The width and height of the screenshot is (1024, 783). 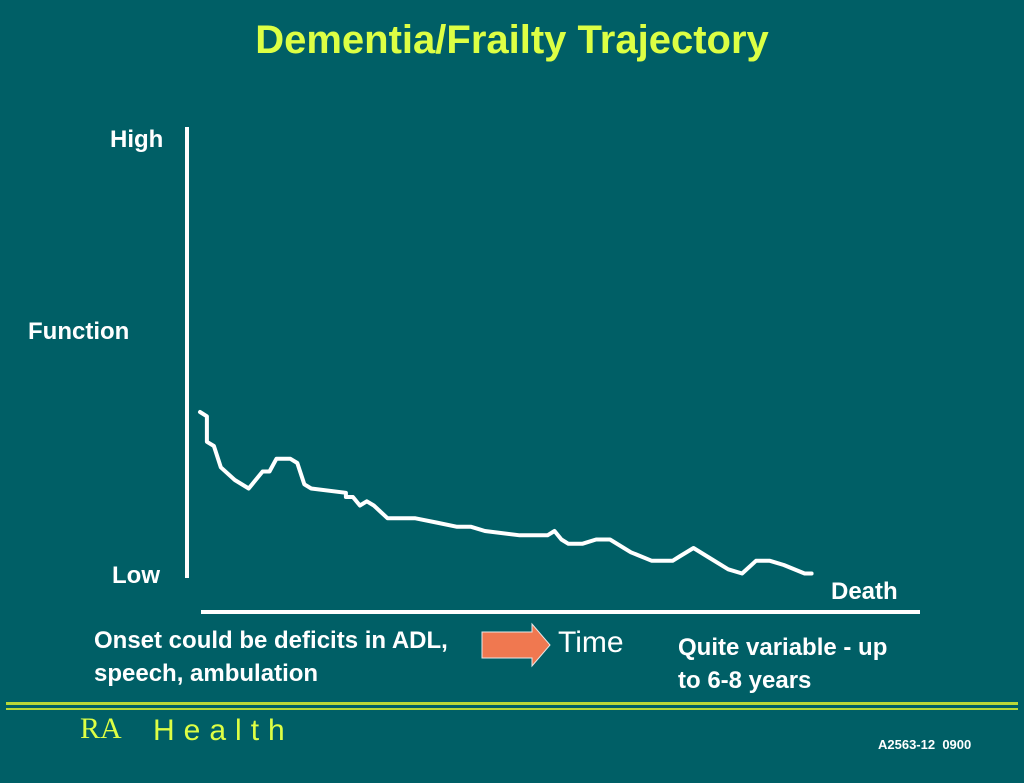 I want to click on brand-ra: RA, so click(x=101, y=728).